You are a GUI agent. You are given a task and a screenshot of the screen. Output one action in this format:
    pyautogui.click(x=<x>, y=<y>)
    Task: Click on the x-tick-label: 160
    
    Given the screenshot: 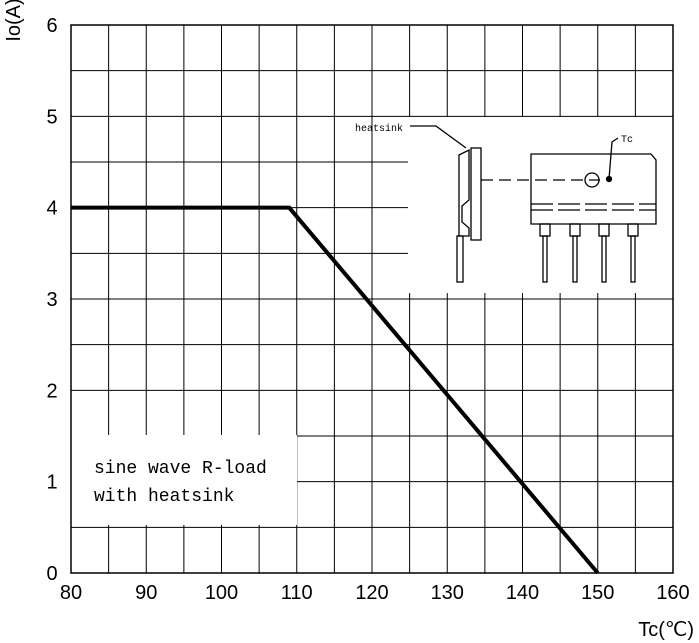 What is the action you would take?
    pyautogui.click(x=672, y=593)
    